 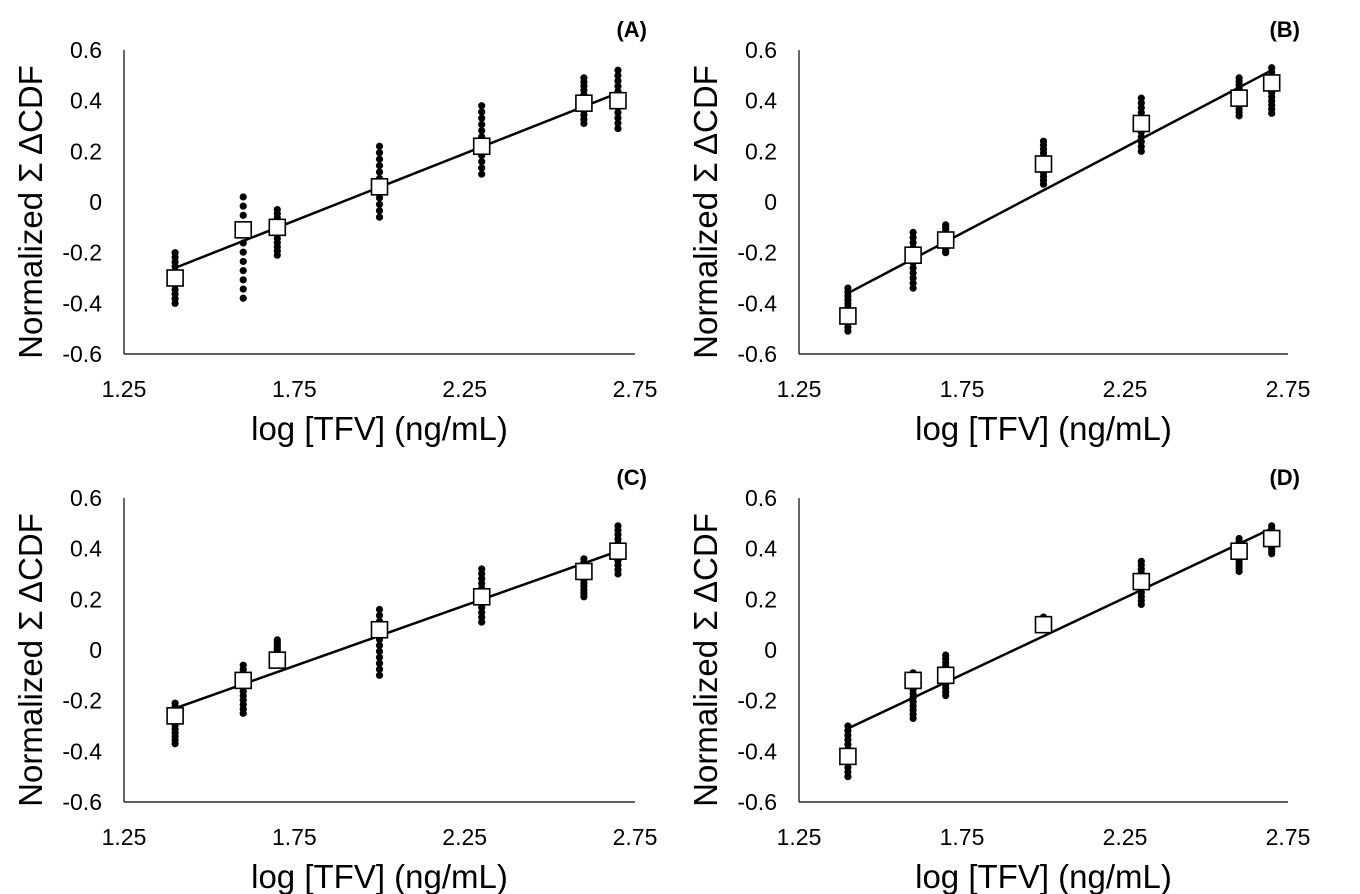 I want to click on panel-c-x-tick-label: 2.25, so click(x=464, y=837).